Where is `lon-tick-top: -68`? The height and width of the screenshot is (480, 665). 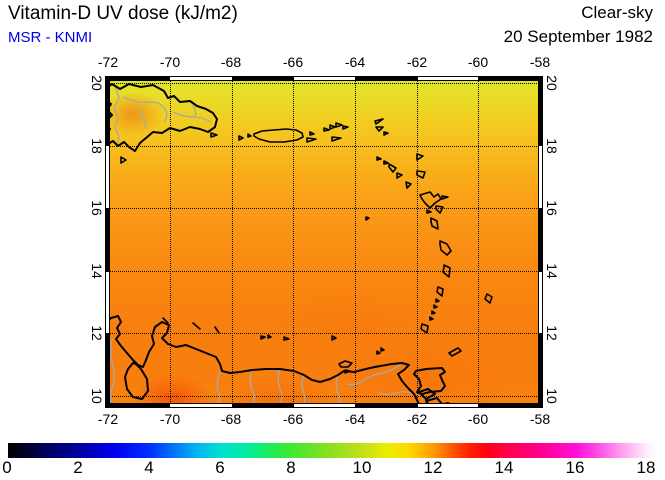 lon-tick-top: -68 is located at coordinates (231, 62).